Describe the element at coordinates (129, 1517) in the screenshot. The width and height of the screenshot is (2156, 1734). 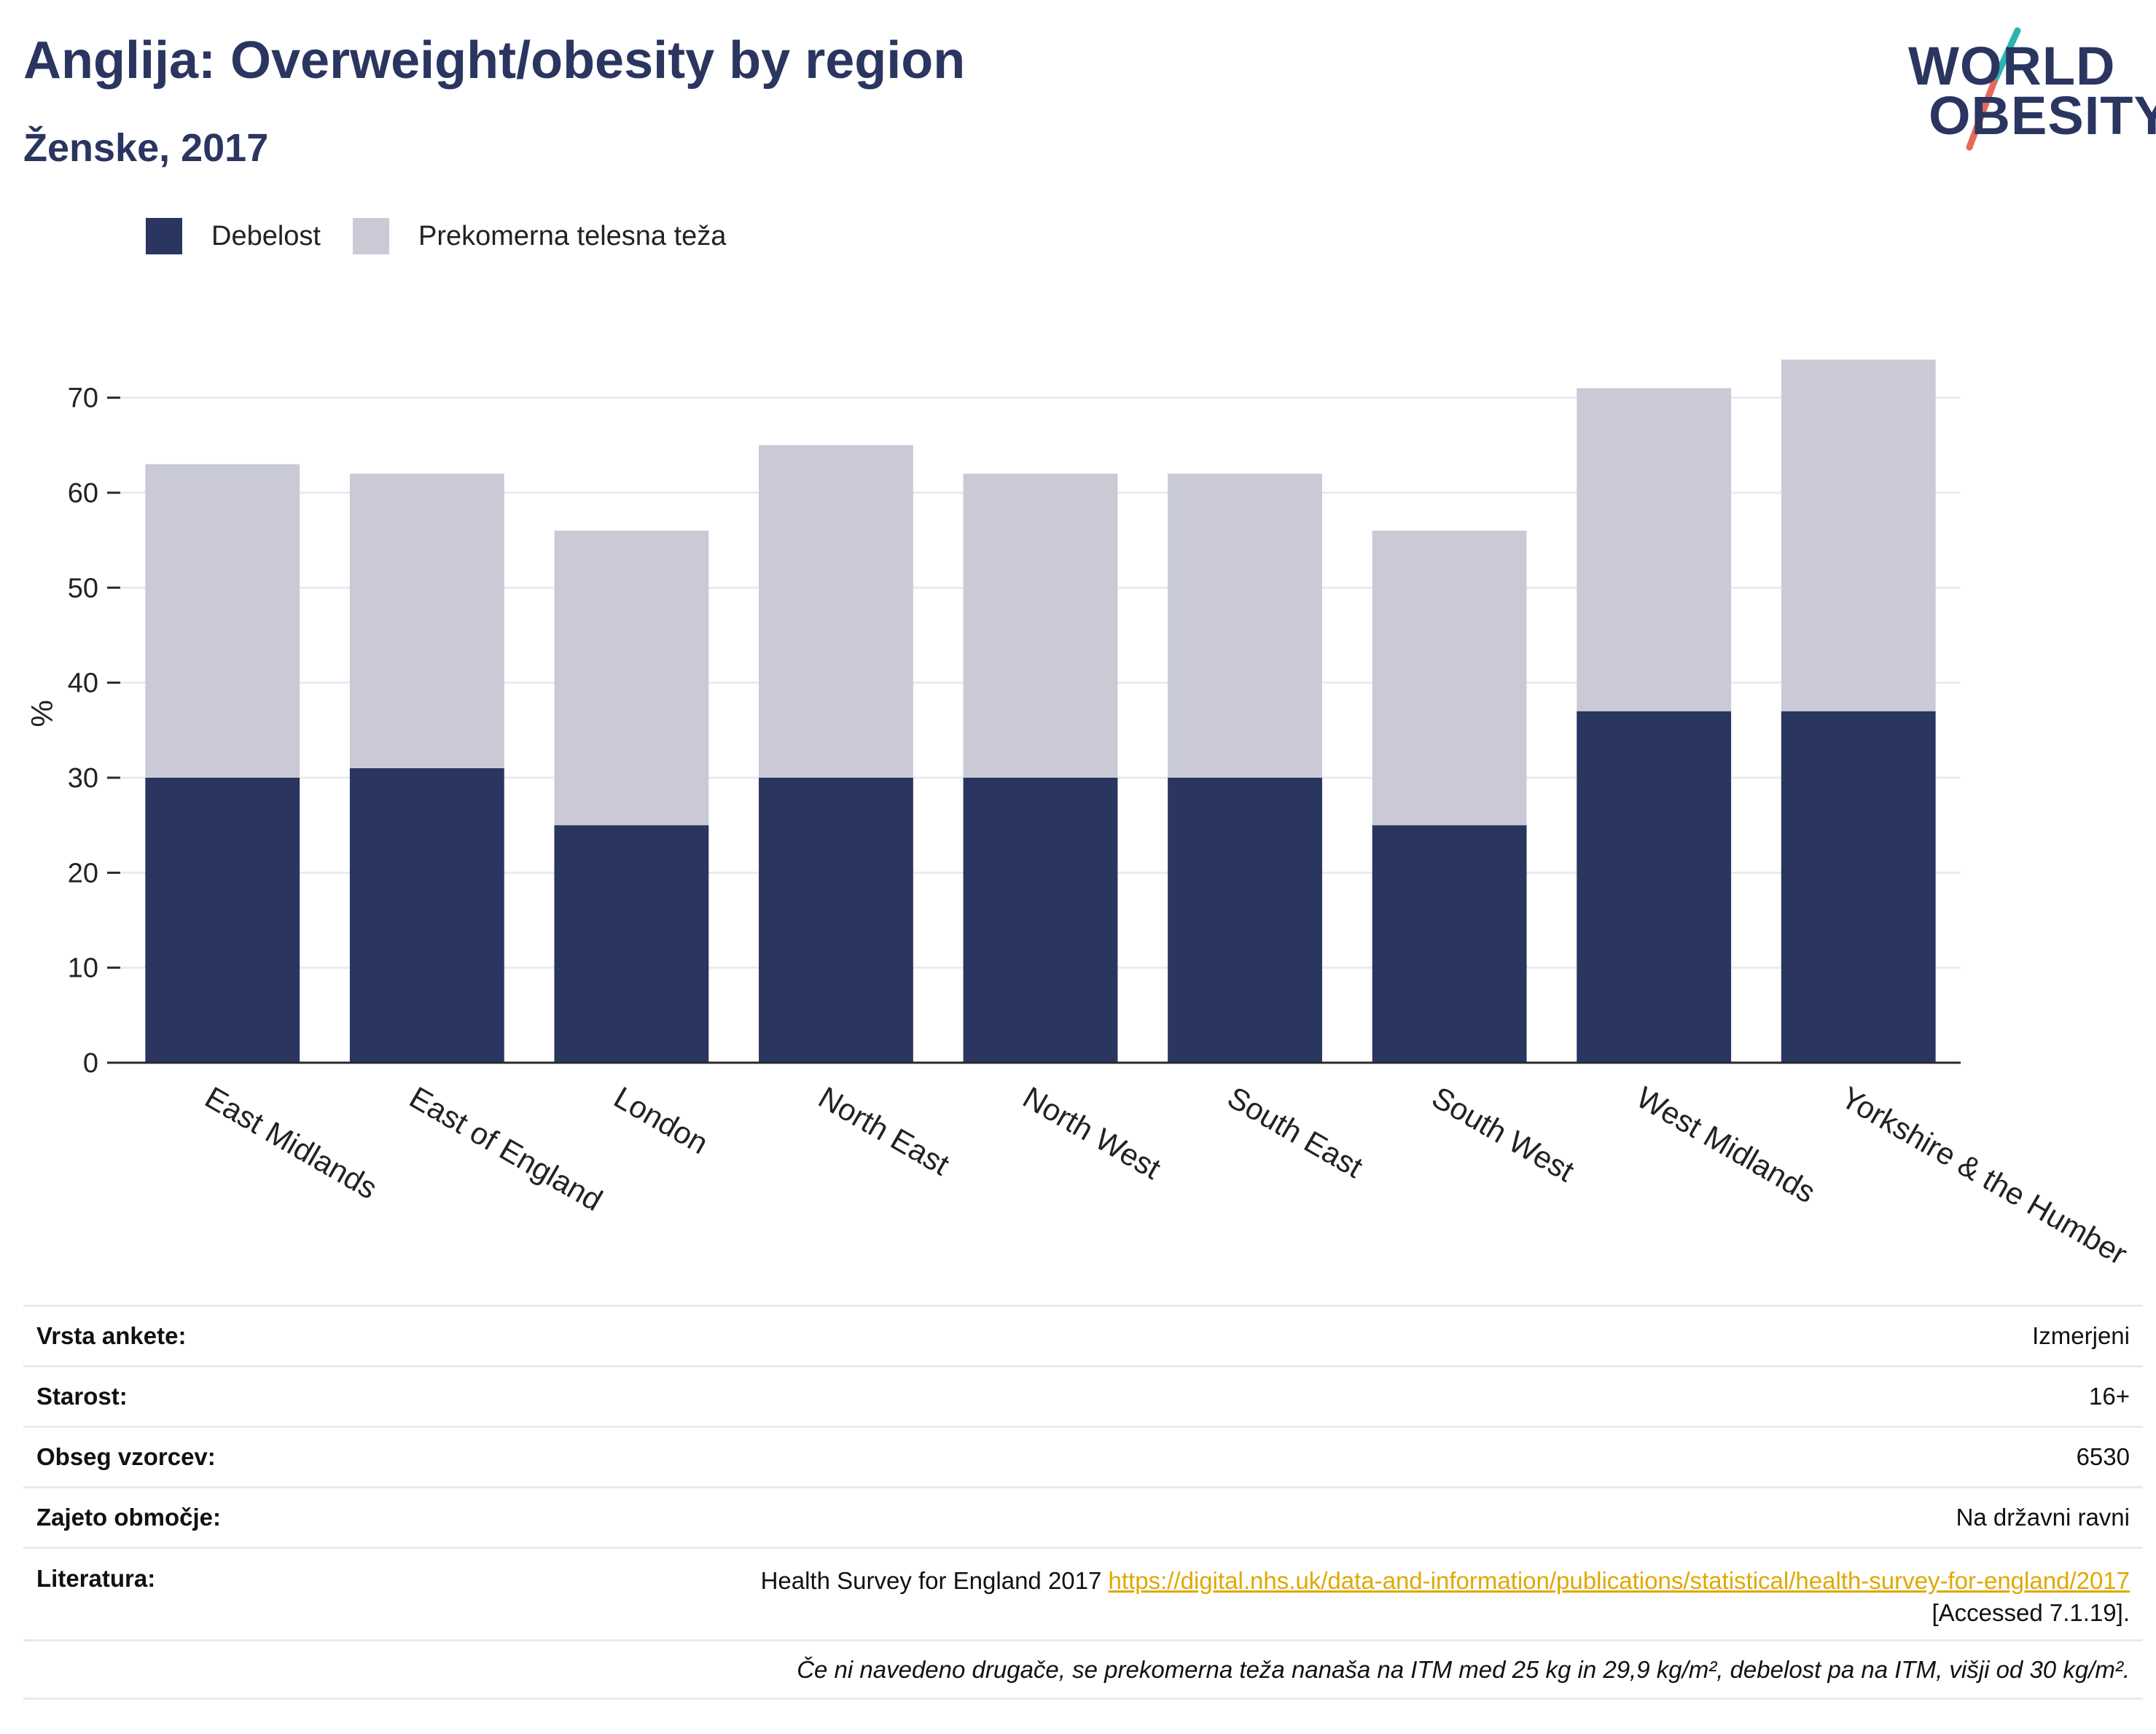
I see `info-key: Zajeto območje:` at that location.